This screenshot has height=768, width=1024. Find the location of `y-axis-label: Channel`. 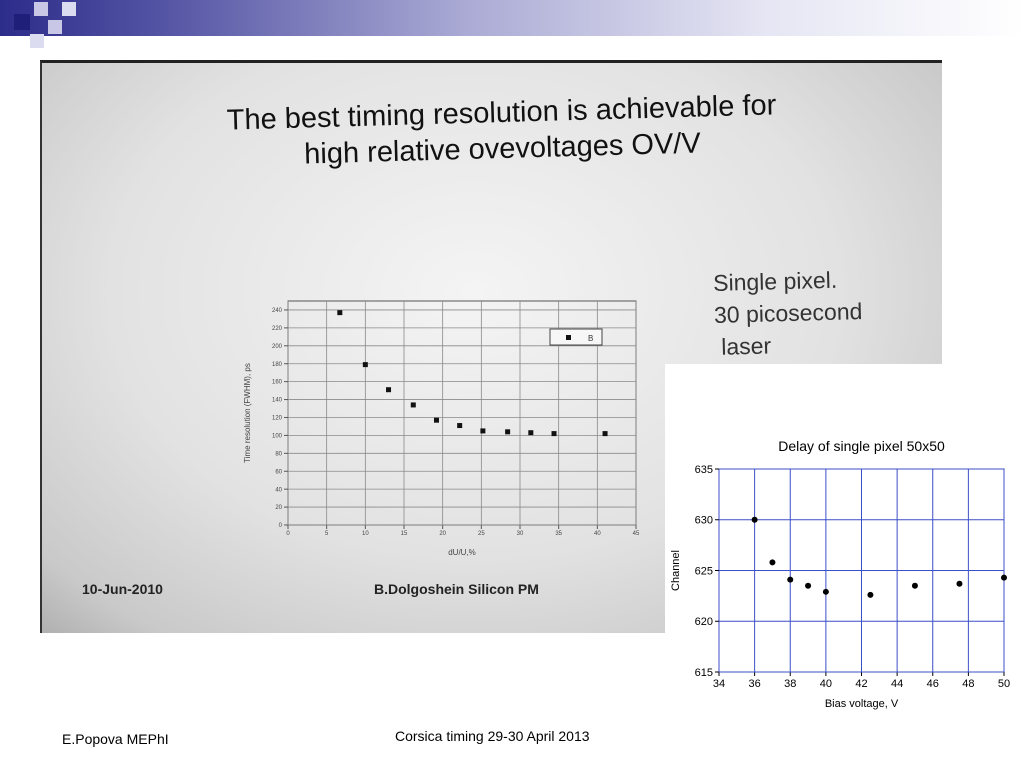

y-axis-label: Channel is located at coordinates (676, 570).